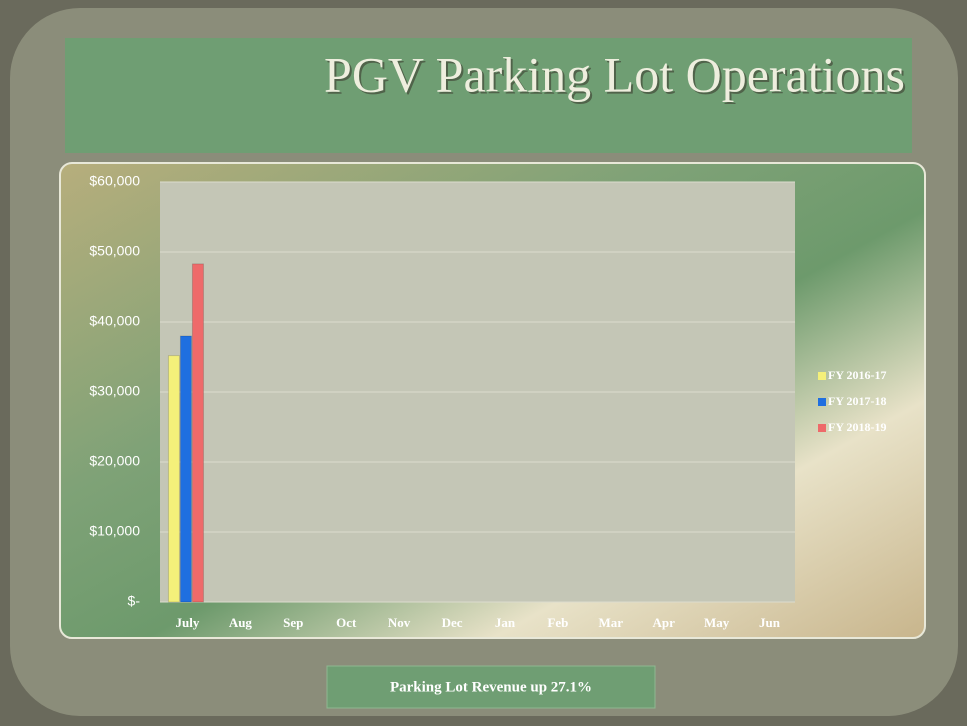  Describe the element at coordinates (346, 622) in the screenshot. I see `x-tick-label: Oct` at that location.